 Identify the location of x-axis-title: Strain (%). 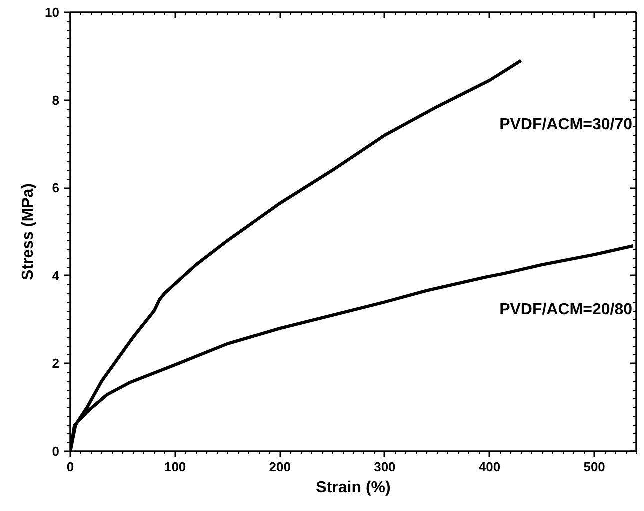
(353, 488).